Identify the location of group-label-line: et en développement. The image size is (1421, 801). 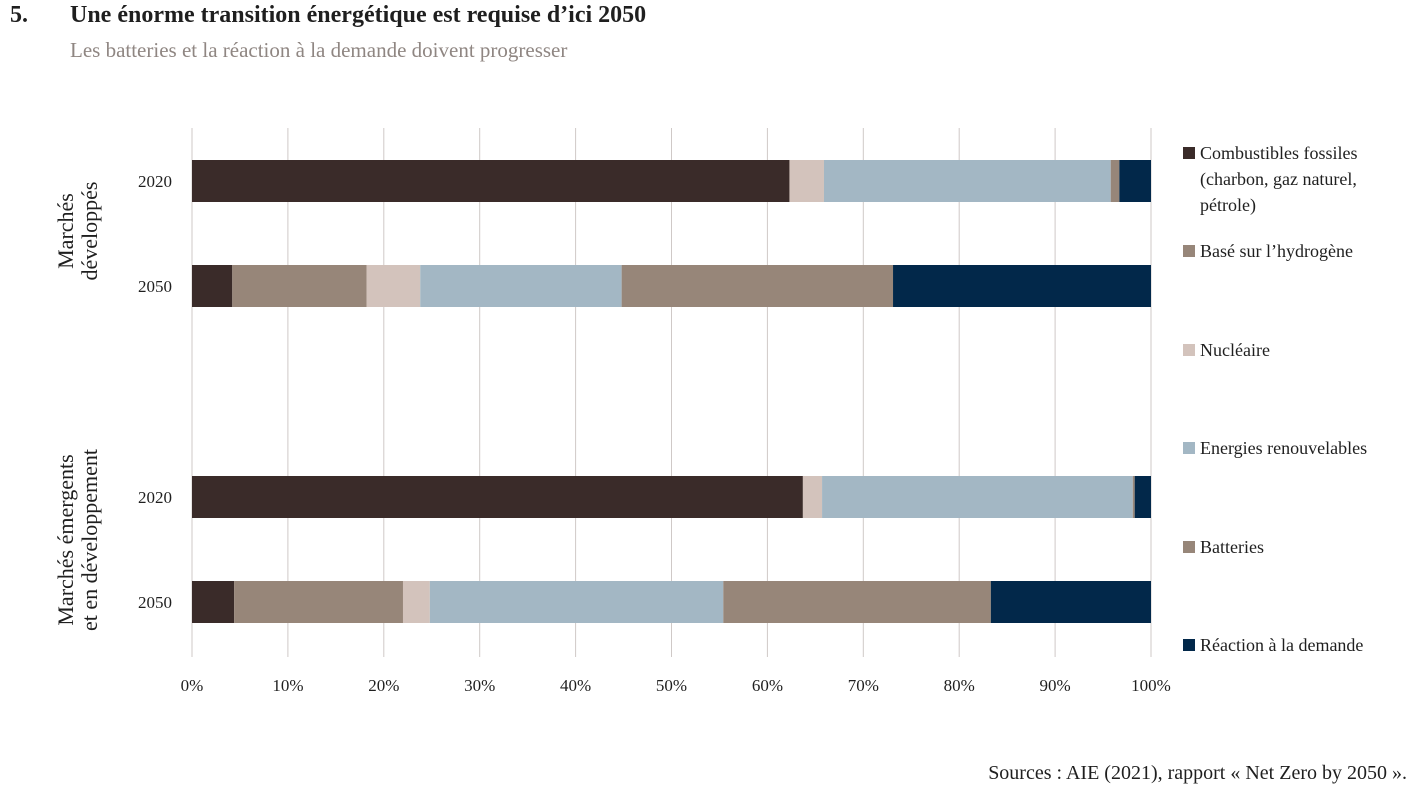
(89, 540).